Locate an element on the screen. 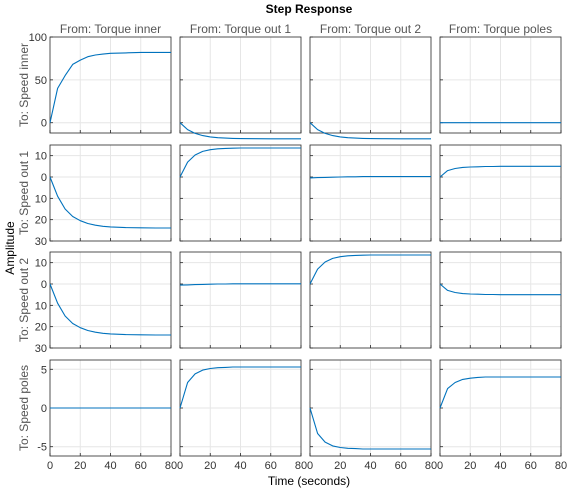  y-tick-label: 5 is located at coordinates (44, 370).